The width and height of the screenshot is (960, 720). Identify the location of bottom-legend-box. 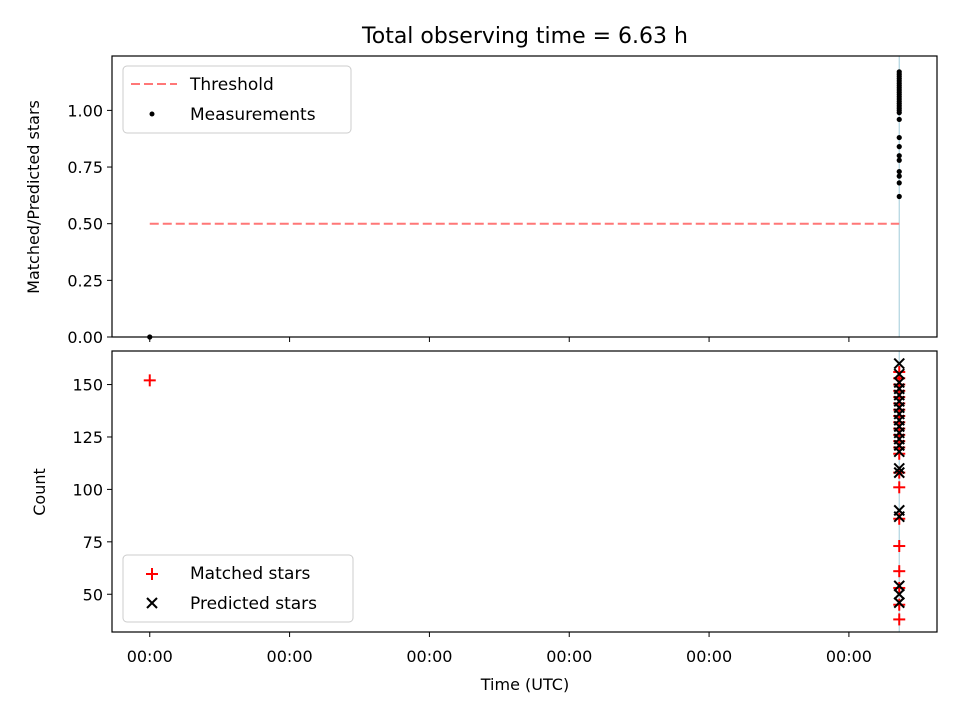
(238, 588).